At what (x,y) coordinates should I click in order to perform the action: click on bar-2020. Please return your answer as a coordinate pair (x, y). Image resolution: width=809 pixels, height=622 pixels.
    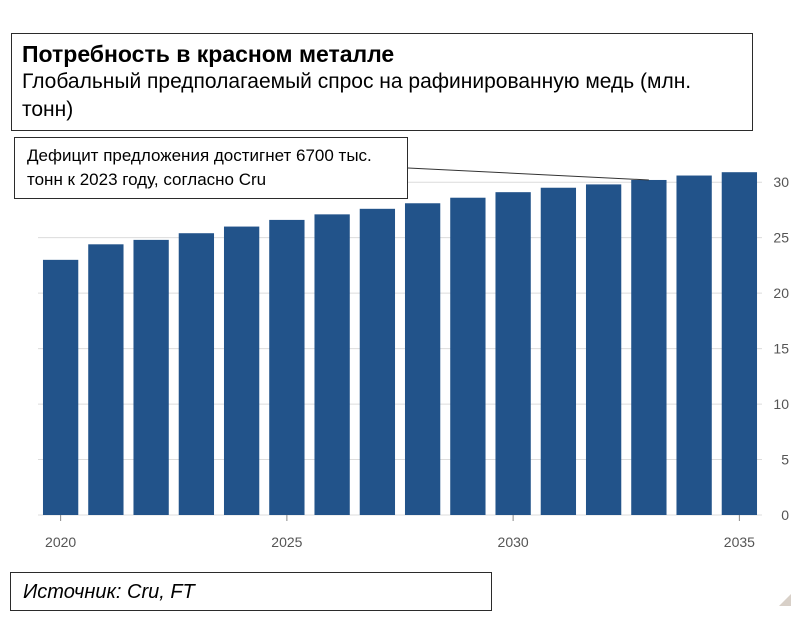
    Looking at the image, I should click on (60, 387).